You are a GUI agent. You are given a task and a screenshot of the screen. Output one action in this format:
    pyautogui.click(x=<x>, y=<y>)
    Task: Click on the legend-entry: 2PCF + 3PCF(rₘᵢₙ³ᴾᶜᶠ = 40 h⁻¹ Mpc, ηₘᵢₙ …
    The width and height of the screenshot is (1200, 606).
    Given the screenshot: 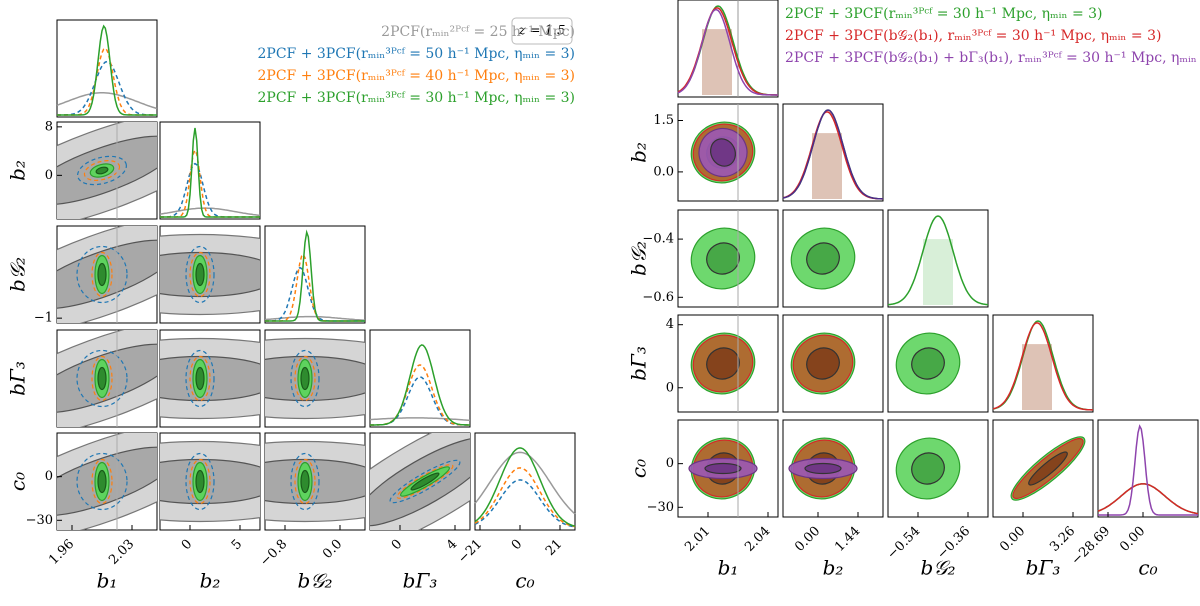 What is the action you would take?
    pyautogui.click(x=417, y=76)
    